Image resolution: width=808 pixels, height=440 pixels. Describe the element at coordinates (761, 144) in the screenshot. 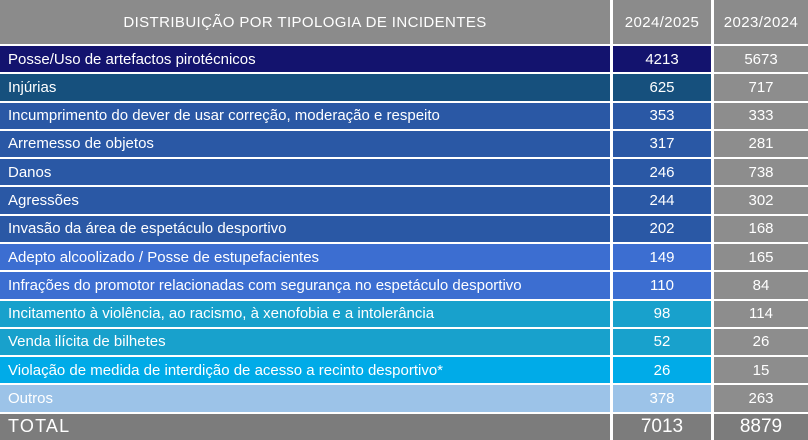

I see `row-value-previous: 281` at that location.